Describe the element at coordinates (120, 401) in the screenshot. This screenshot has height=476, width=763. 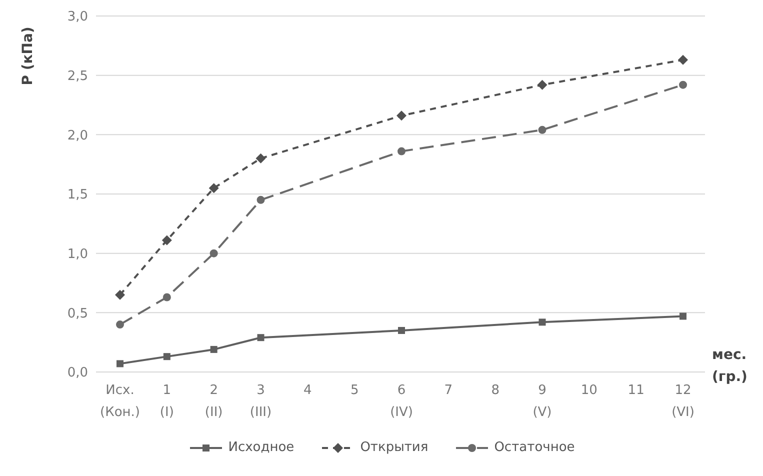
I see `x-tick-label: Исх. (Кон.)` at that location.